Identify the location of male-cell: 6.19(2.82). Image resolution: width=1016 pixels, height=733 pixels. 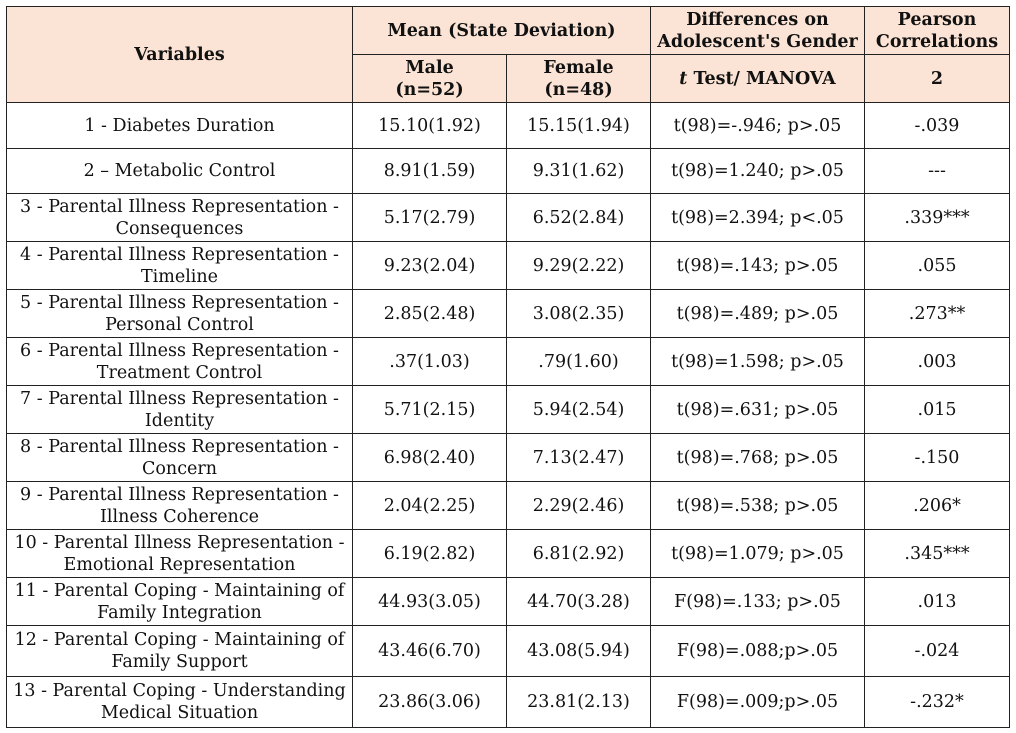
(429, 553).